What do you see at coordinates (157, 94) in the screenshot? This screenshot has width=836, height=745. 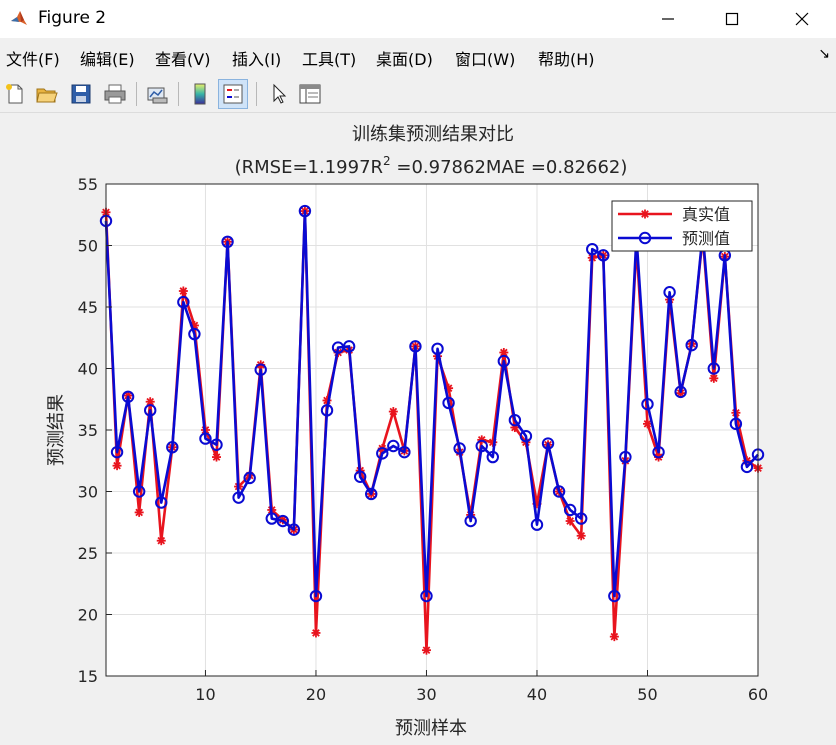 I see `link-plot-button` at bounding box center [157, 94].